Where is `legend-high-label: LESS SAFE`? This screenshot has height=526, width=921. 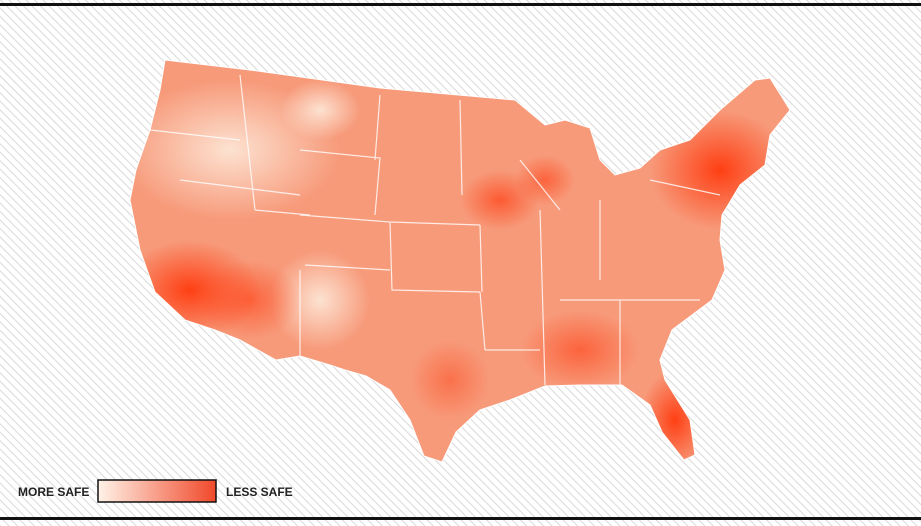 legend-high-label: LESS SAFE is located at coordinates (259, 492).